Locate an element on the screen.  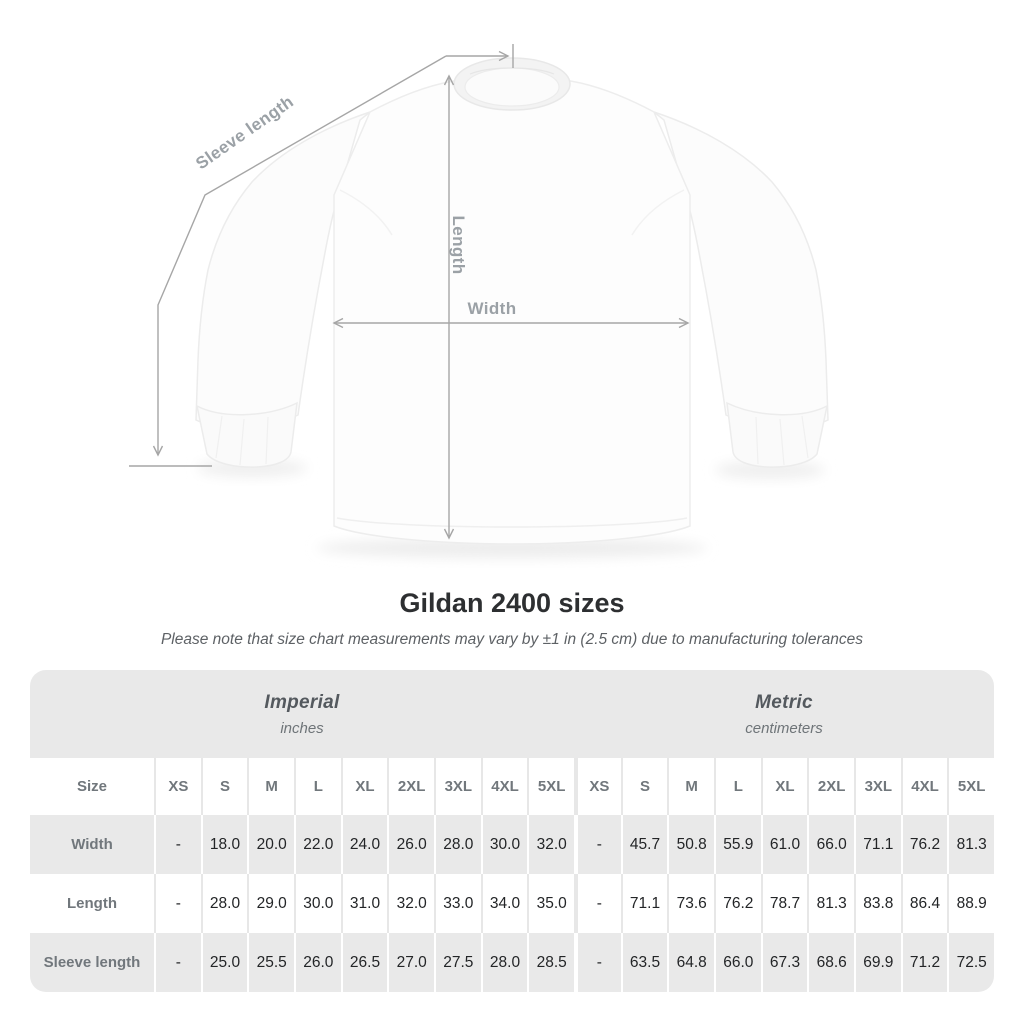
size-header-imperial-l: L is located at coordinates (317, 786).